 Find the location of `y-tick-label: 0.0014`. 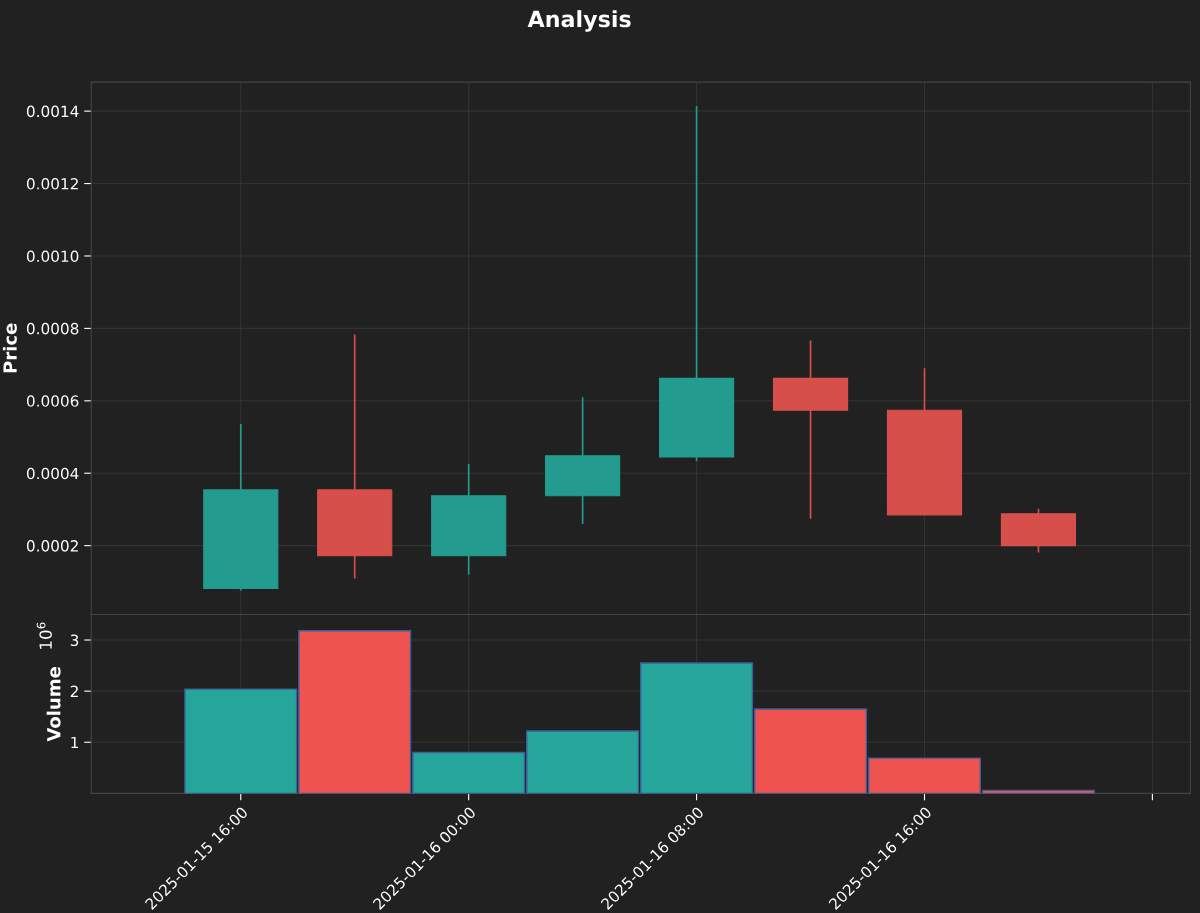

y-tick-label: 0.0014 is located at coordinates (52, 111).